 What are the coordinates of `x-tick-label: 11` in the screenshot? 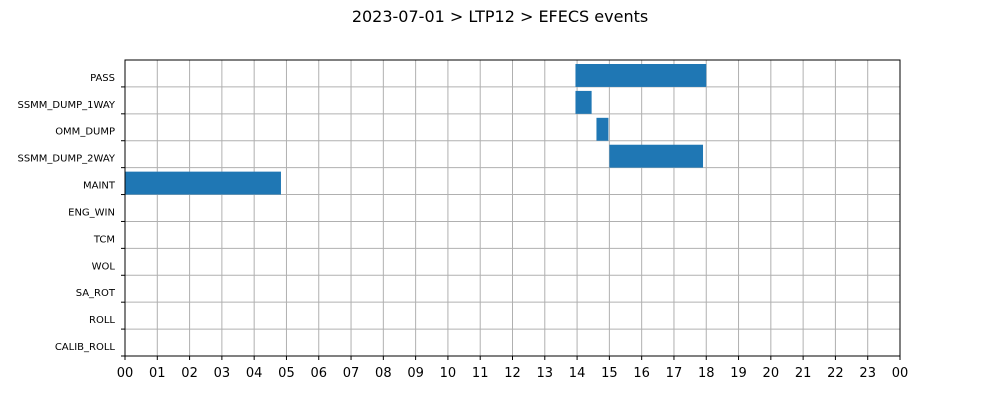 It's located at (480, 373).